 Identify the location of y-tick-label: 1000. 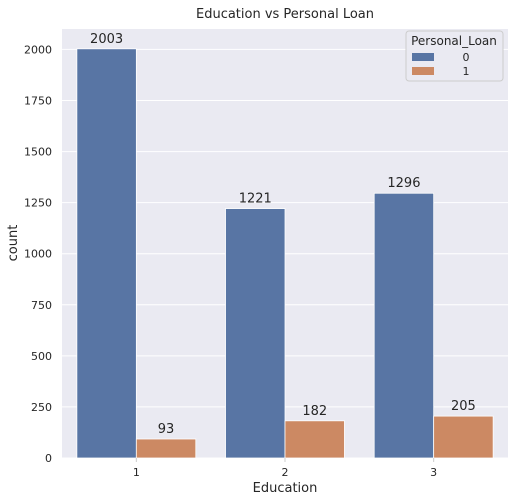
(38, 254).